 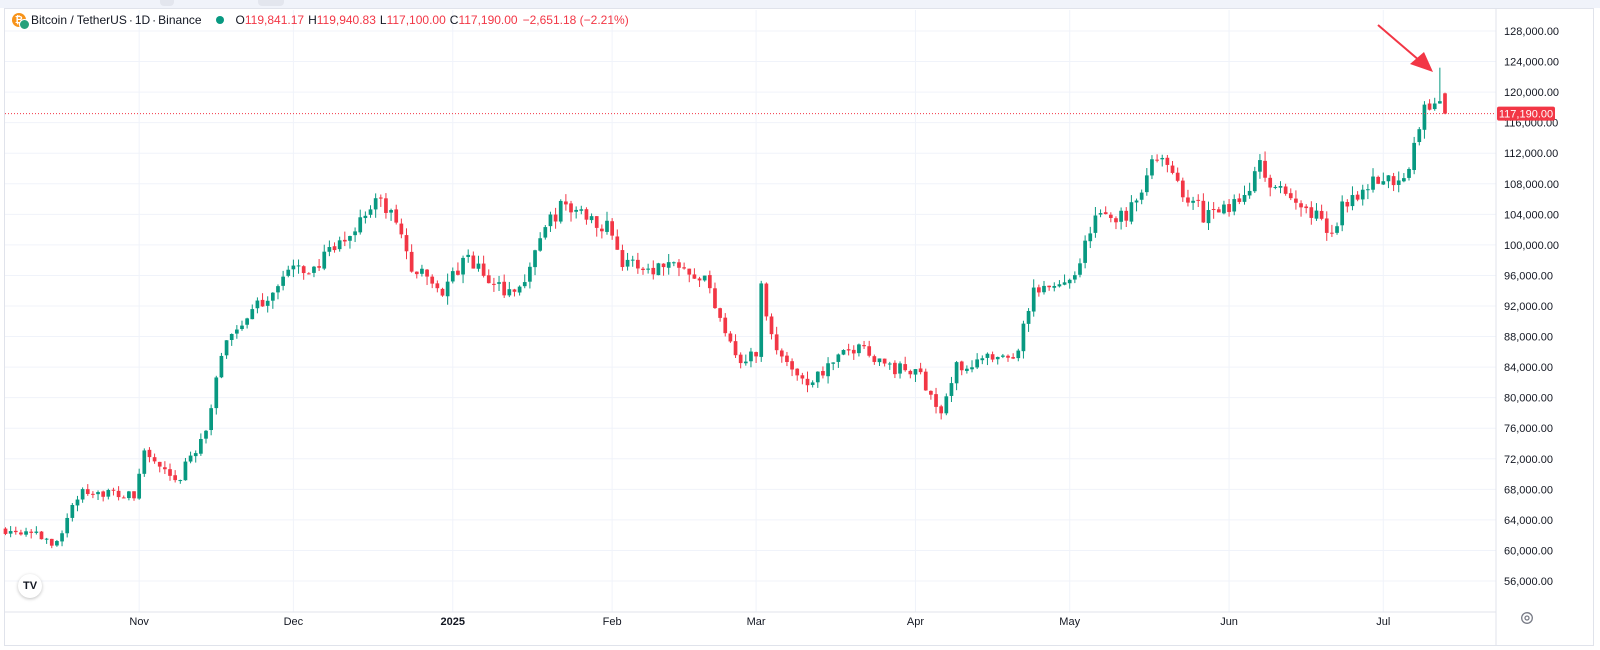 What do you see at coordinates (575, 20) in the screenshot?
I see `change-value: −2,651.18 (−2.21%)` at bounding box center [575, 20].